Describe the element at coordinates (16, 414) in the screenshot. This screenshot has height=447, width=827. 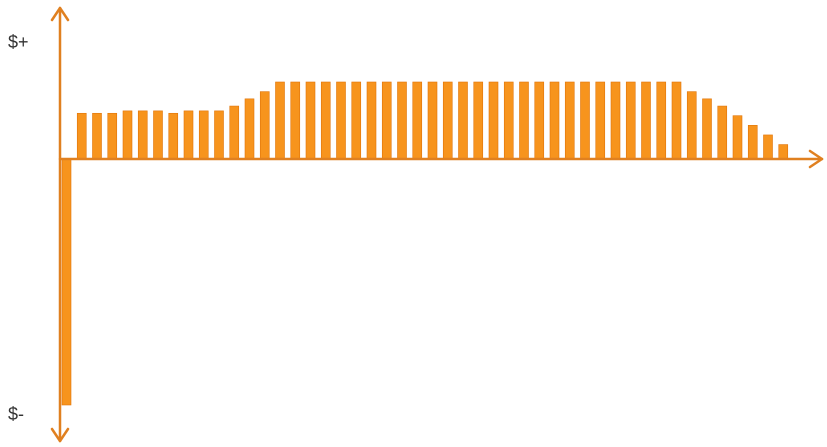
I see `y-axis-negative-label: $-` at that location.